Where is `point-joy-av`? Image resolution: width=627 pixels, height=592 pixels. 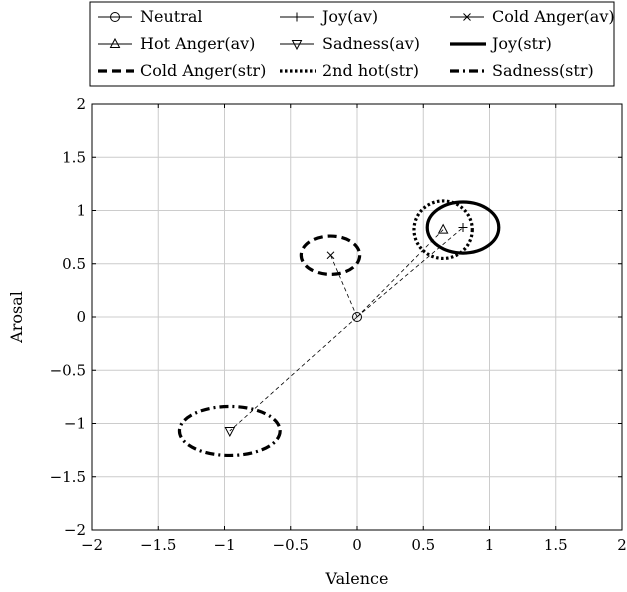 point-joy-av is located at coordinates (463, 228).